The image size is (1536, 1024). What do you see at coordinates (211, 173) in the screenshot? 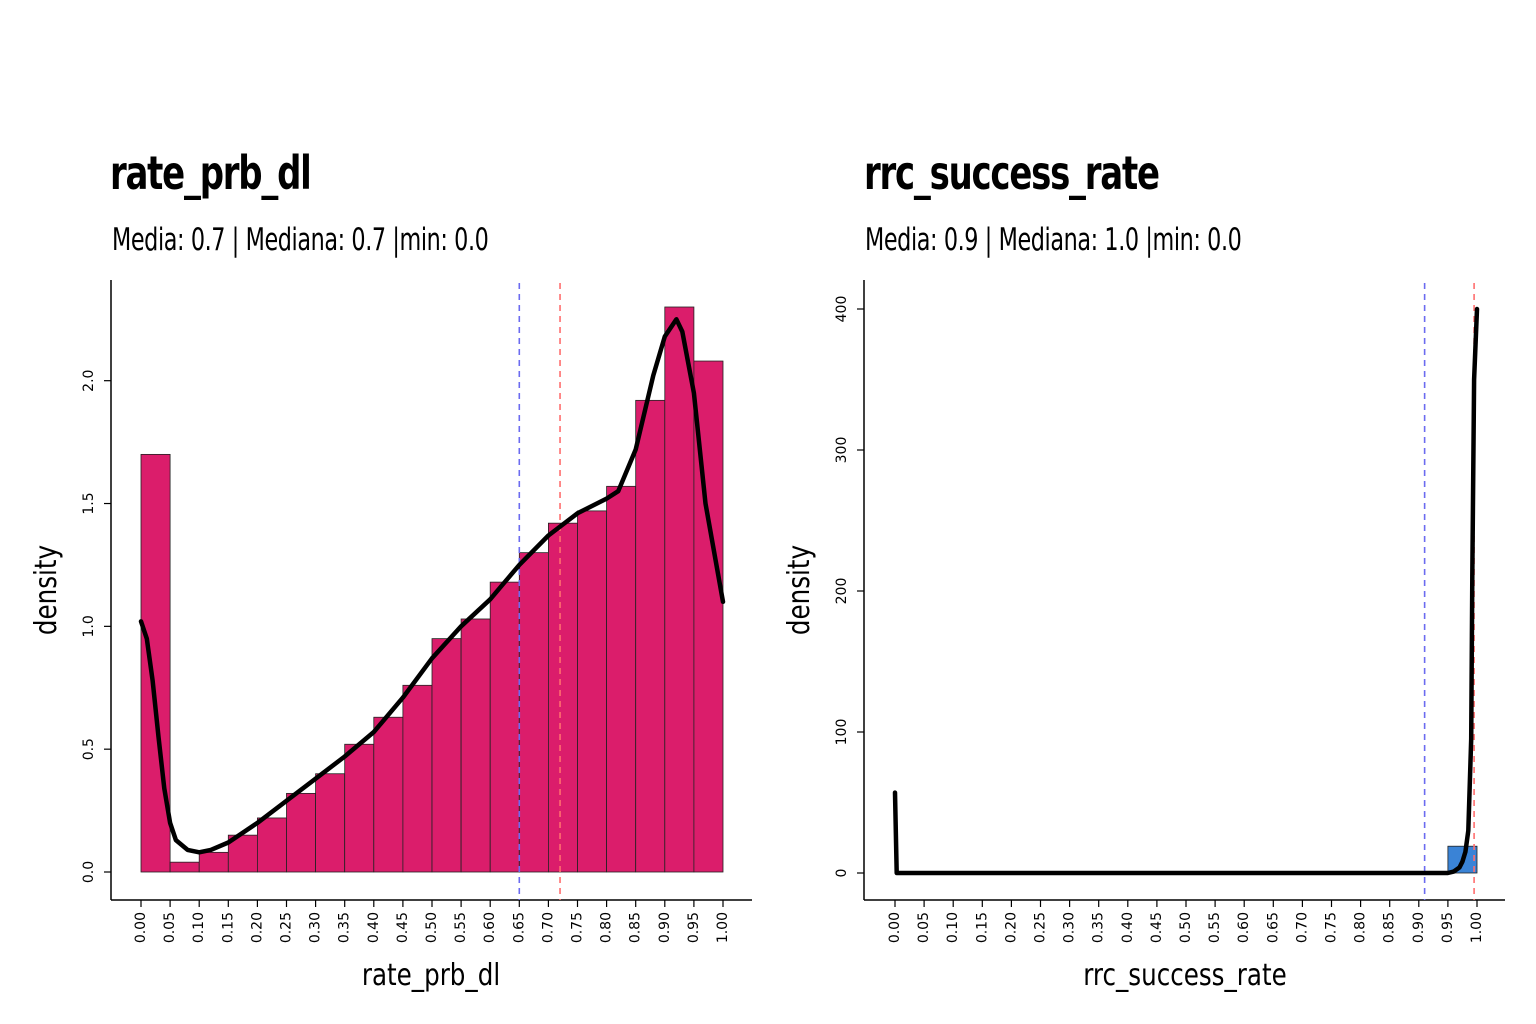
I see `chart-title: rate_prb_dl` at bounding box center [211, 173].